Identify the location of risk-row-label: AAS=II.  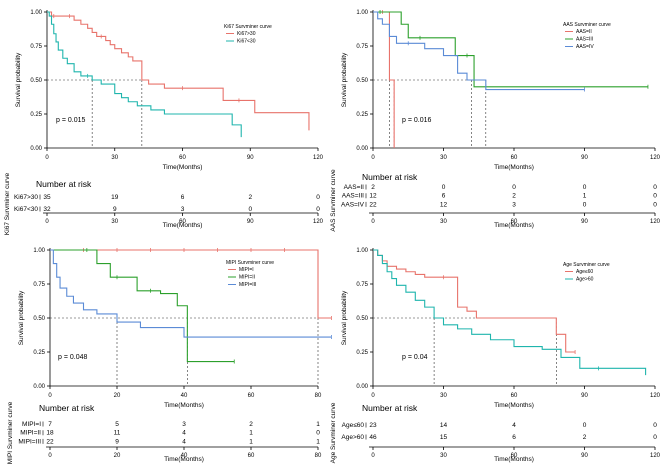
(354, 187).